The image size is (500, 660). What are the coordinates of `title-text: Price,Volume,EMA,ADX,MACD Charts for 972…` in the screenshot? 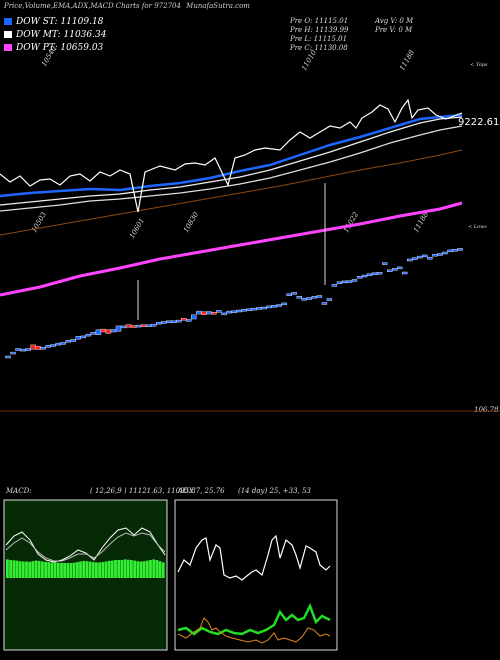 It's located at (92, 6).